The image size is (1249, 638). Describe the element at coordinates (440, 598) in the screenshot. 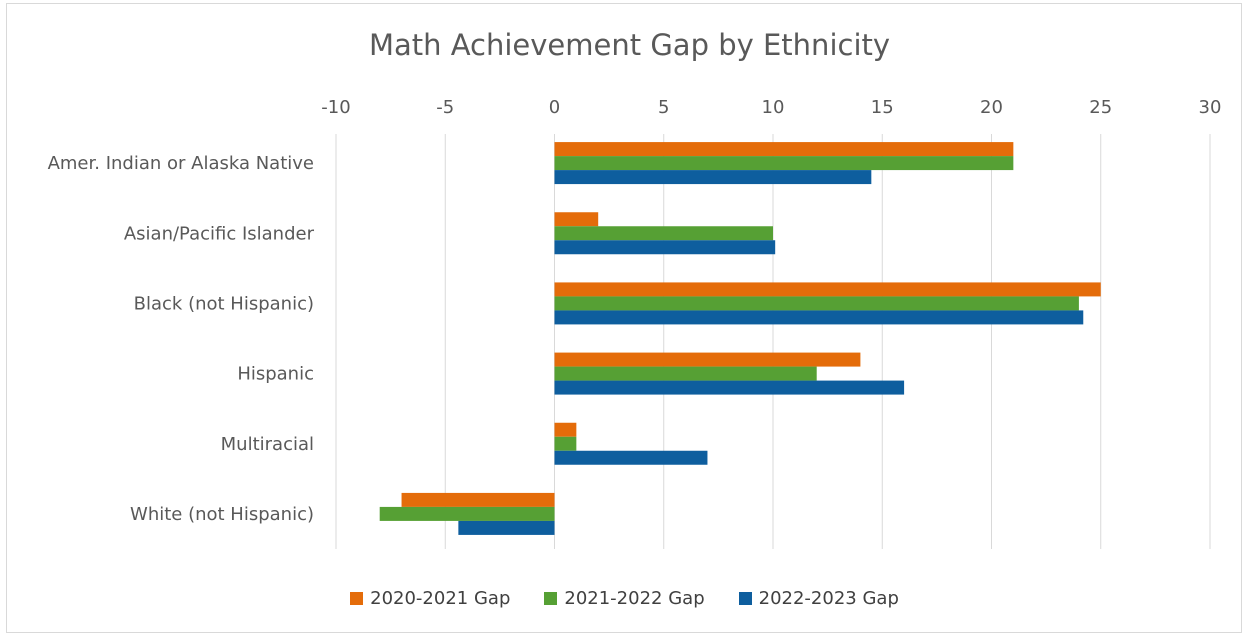

I see `legend-label: 2020-2021 Gap` at that location.